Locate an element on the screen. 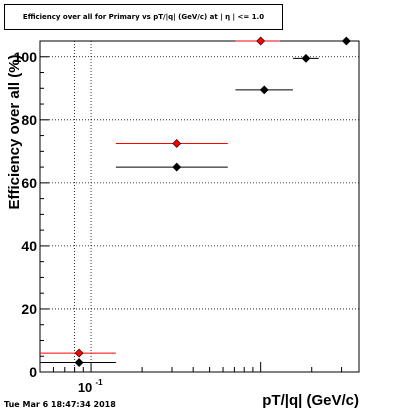 The width and height of the screenshot is (400, 414). y-axis-title: Efficiency over all (%) is located at coordinates (14, 131).